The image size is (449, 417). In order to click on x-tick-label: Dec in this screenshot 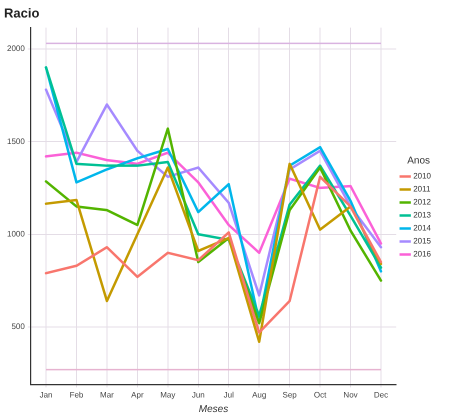, I will do `click(381, 395)`.